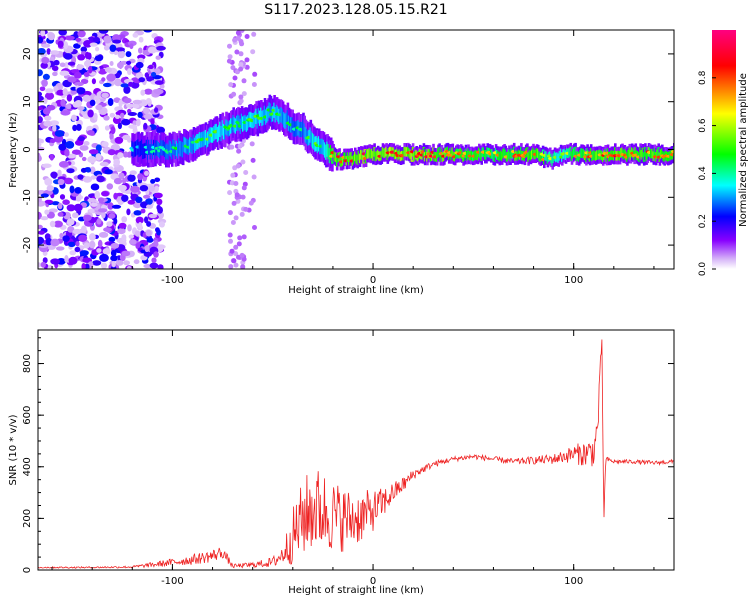 The image size is (750, 600). I want to click on ridge-band, so click(657, 154).